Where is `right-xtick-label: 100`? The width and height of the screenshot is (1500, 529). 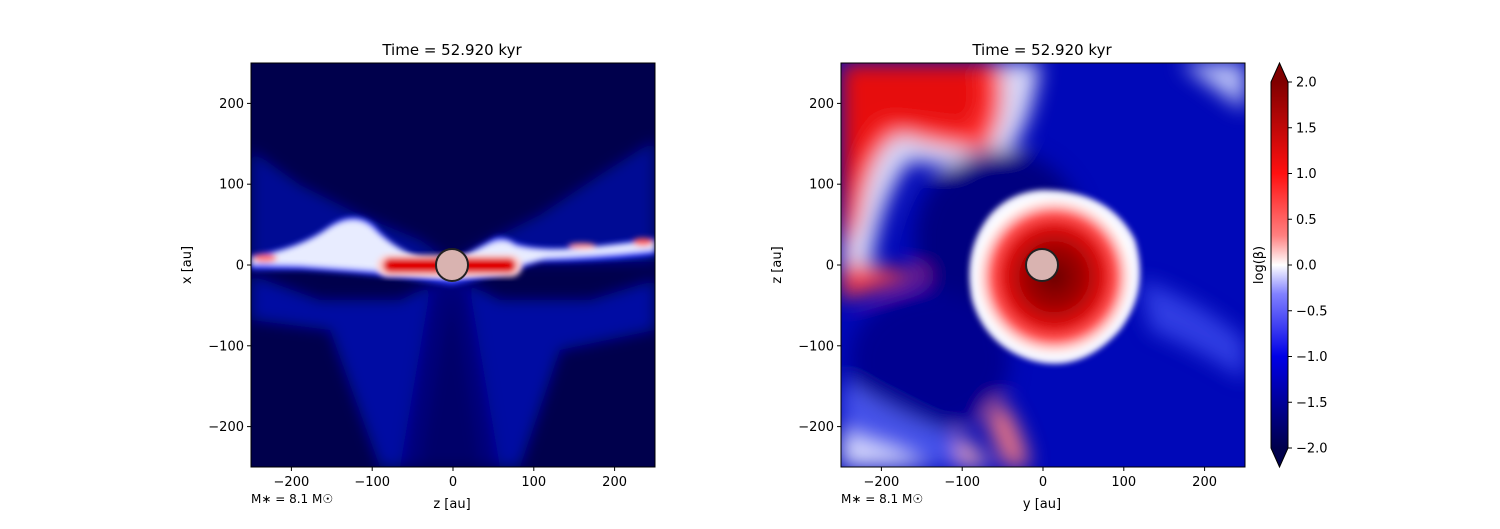
right-xtick-label: 100 is located at coordinates (1123, 482).